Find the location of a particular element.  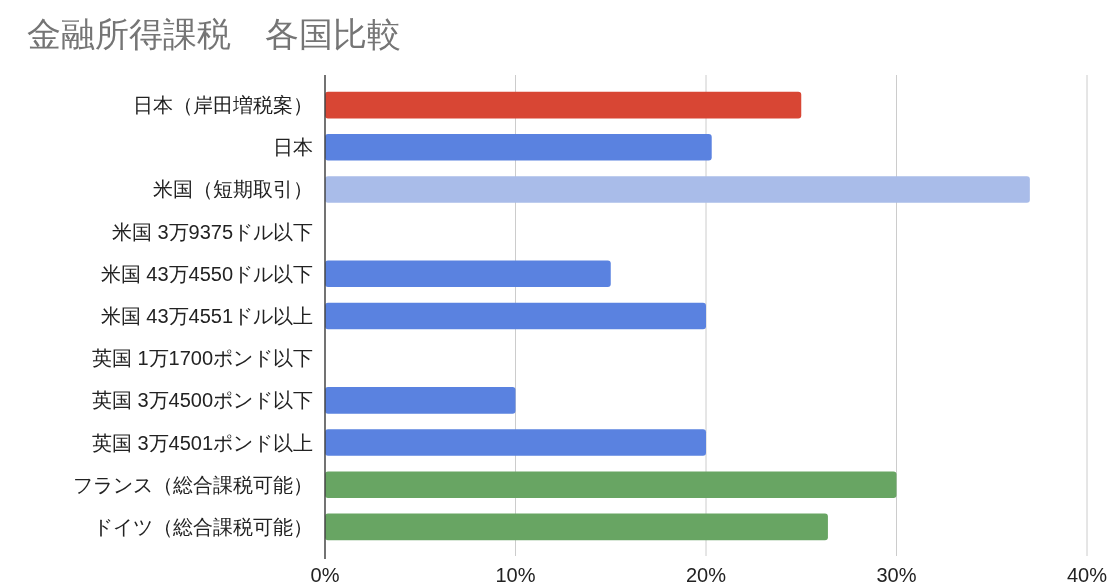

x-tick-label: 20% is located at coordinates (706, 574).